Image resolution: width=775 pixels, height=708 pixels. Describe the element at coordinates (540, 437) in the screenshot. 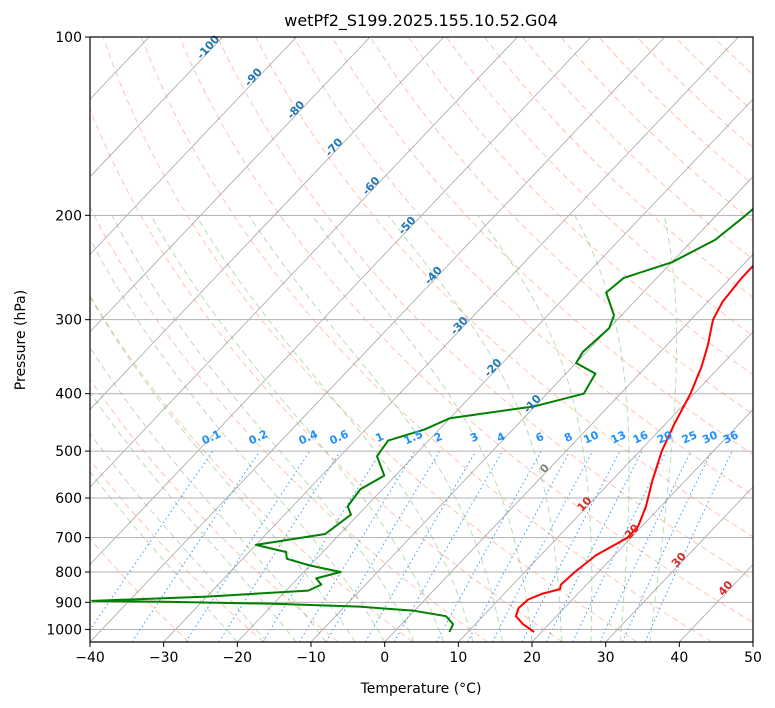

I see `mixing-ratio-label: 6` at that location.